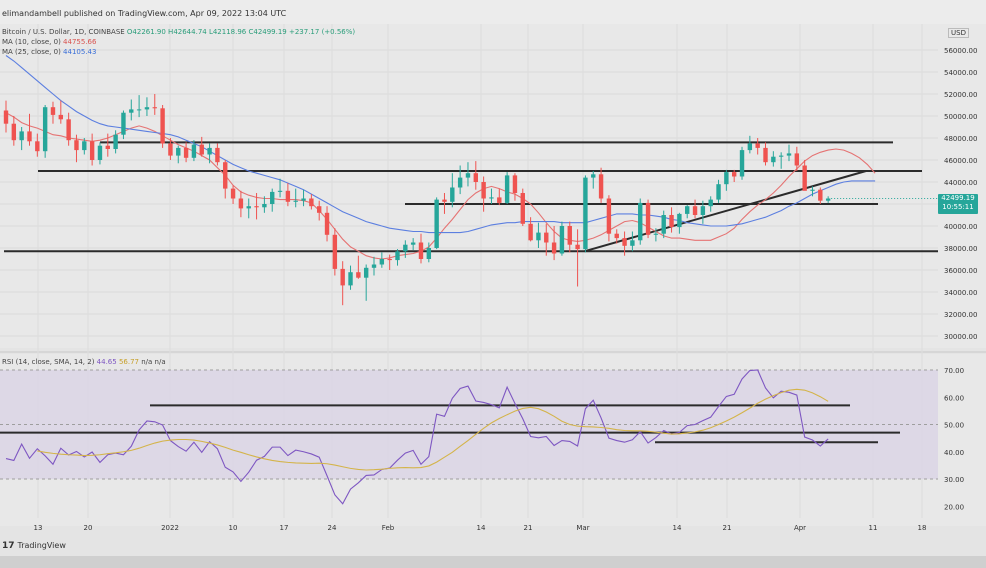 The width and height of the screenshot is (986, 568). What do you see at coordinates (960, 315) in the screenshot?
I see `price-tick-label: 32000.00` at bounding box center [960, 315].